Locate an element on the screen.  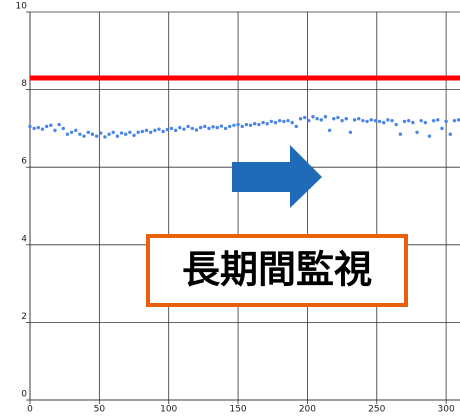
x-tick-label: 300 is located at coordinates (446, 410).